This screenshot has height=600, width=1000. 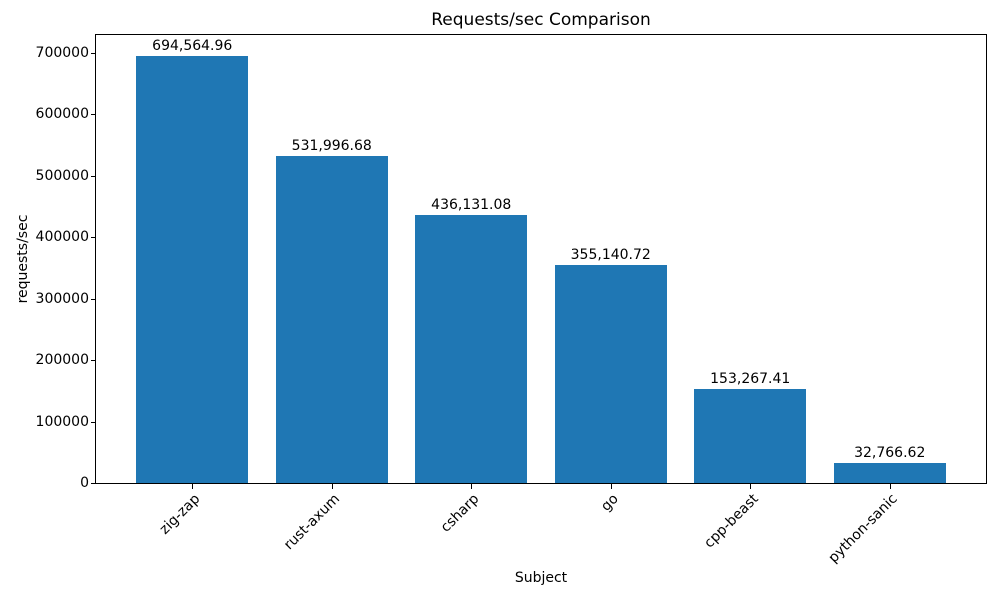 I want to click on bar-value-label-rust-axum: 531,996.68, so click(x=331, y=146).